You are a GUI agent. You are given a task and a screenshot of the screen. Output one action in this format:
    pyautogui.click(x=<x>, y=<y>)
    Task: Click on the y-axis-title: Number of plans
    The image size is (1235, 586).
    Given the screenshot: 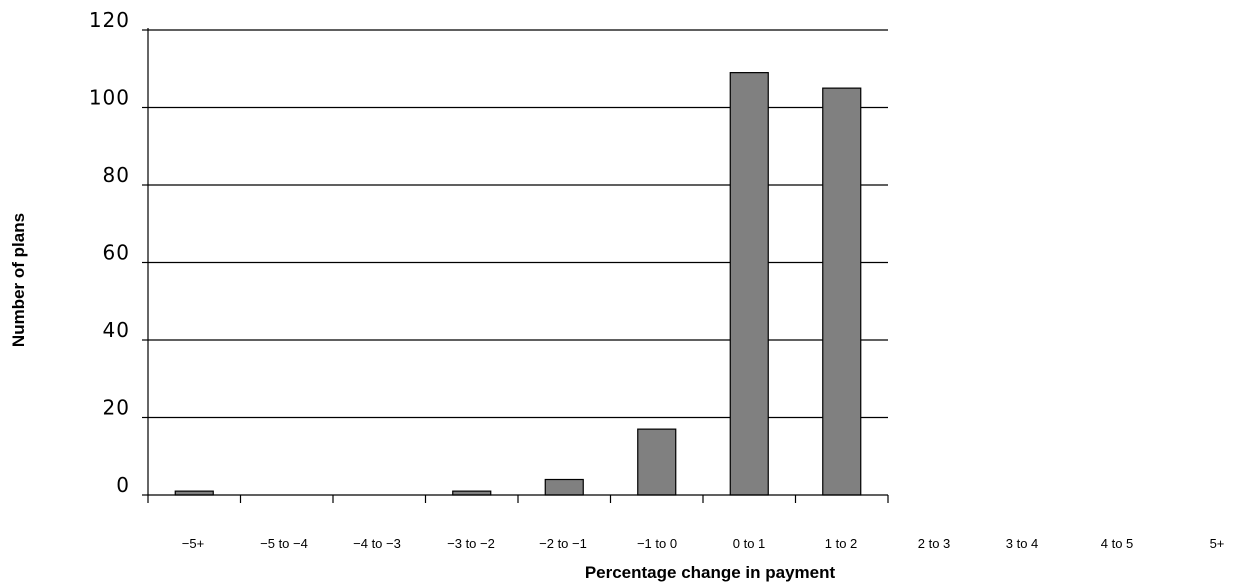 What is the action you would take?
    pyautogui.click(x=18, y=280)
    